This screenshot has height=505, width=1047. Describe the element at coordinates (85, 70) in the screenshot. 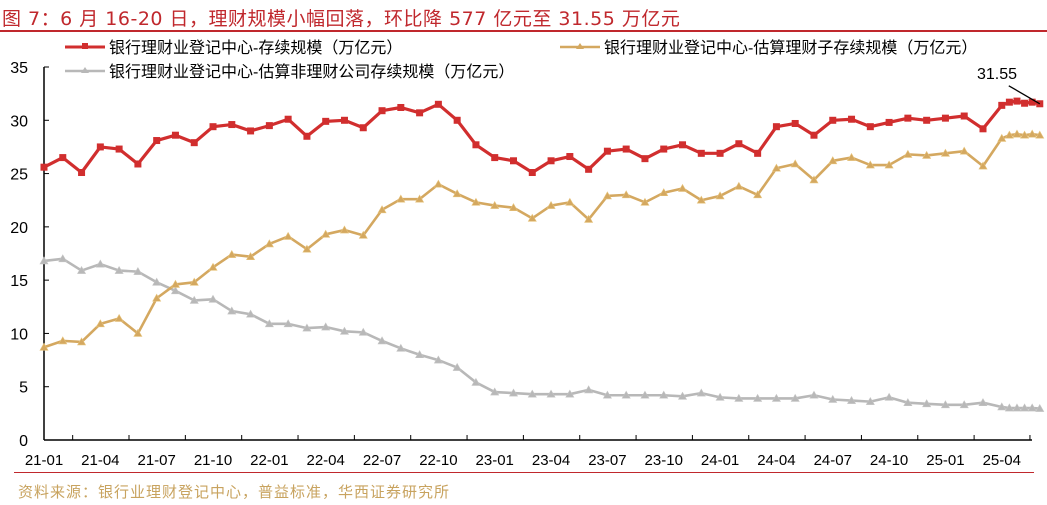

I see `legend-triangle-marker-icon` at that location.